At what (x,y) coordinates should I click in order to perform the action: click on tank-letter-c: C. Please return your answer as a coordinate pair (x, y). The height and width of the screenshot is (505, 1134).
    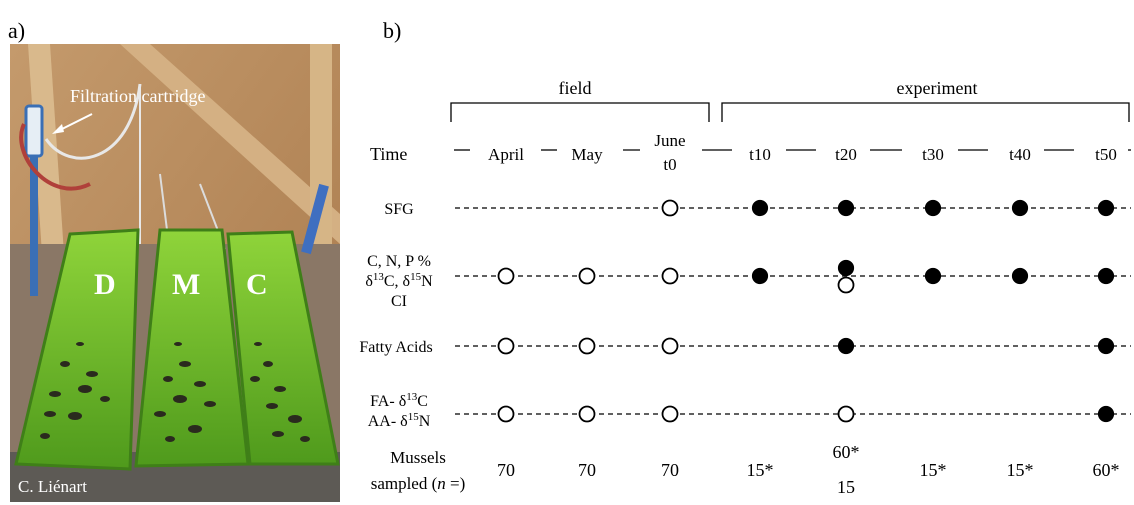
    Looking at the image, I should click on (257, 284).